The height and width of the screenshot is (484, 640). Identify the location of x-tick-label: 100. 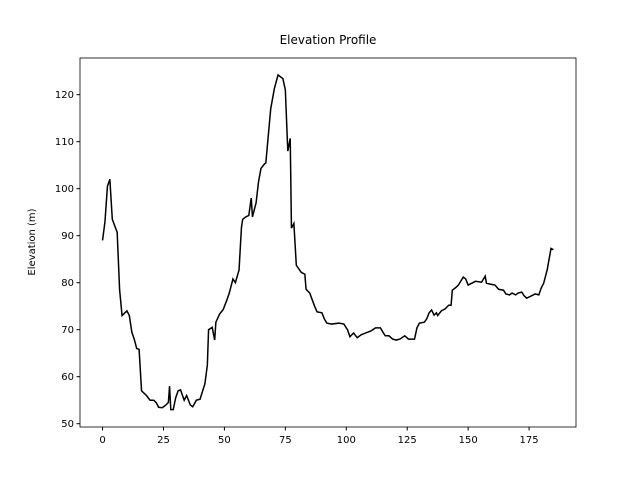
(346, 440).